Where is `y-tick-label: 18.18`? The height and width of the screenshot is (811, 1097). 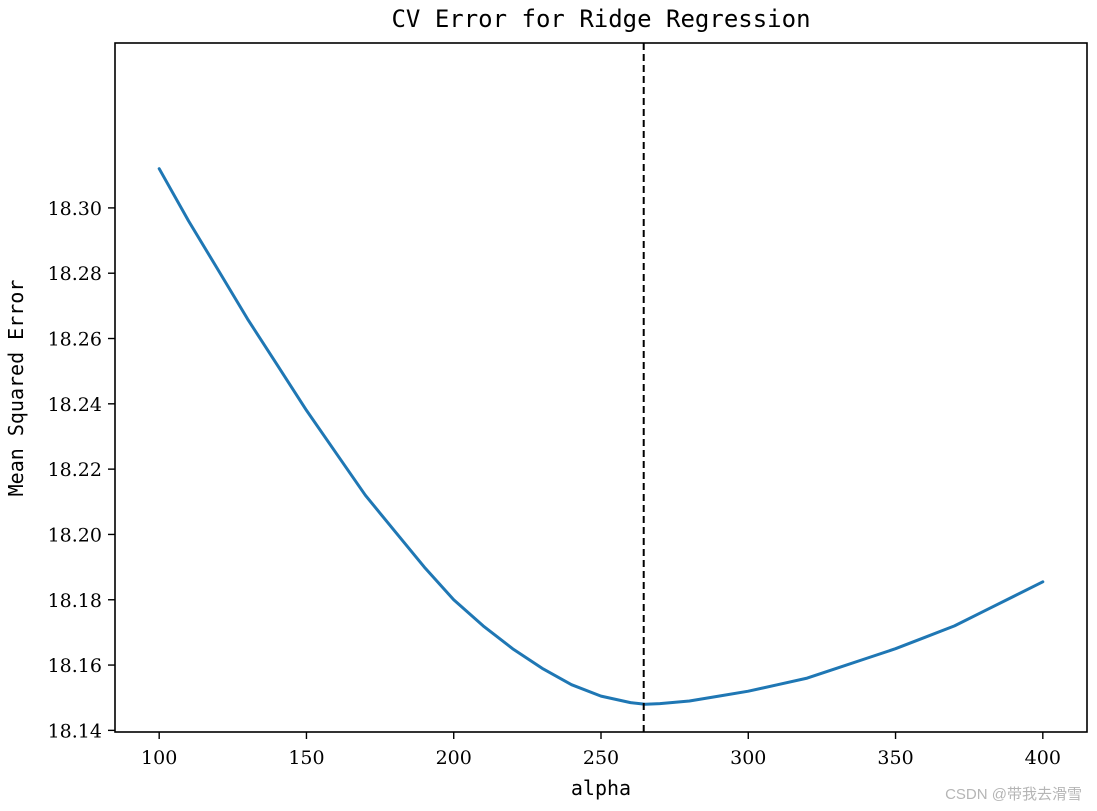 y-tick-label: 18.18 is located at coordinates (75, 601).